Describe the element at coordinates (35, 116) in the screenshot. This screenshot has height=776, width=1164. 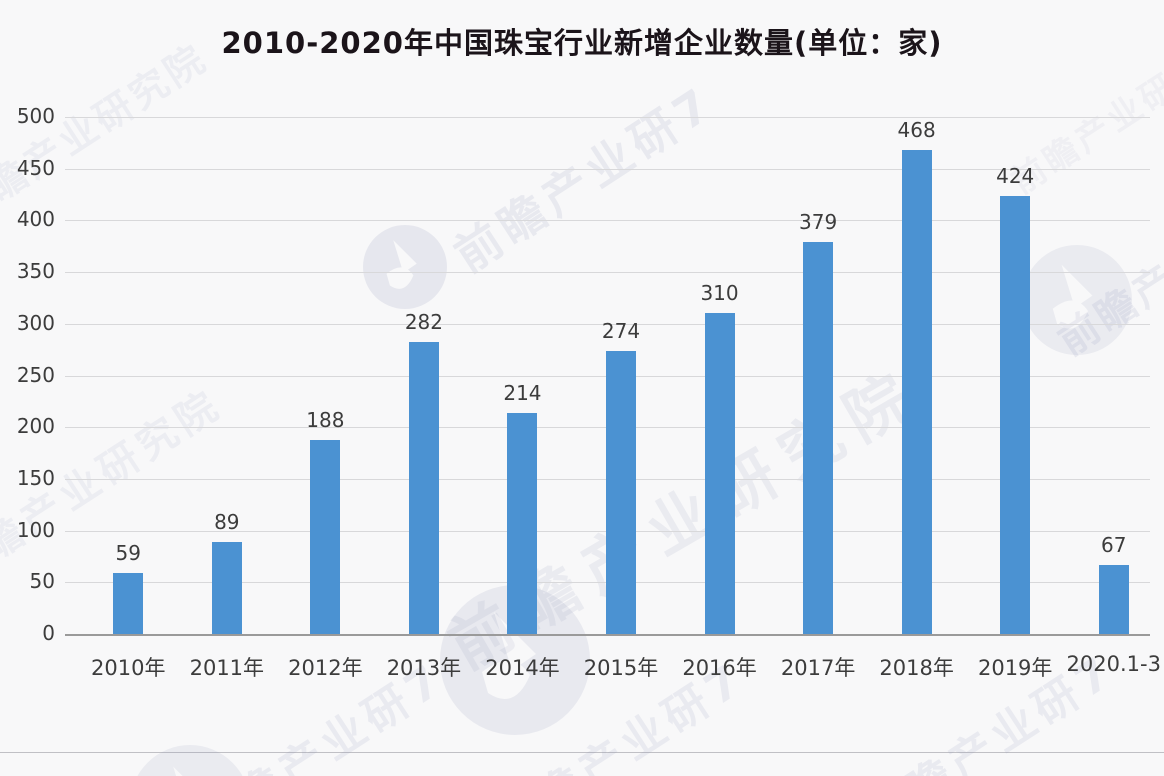
I see `y-axis-tick-label: 500` at that location.